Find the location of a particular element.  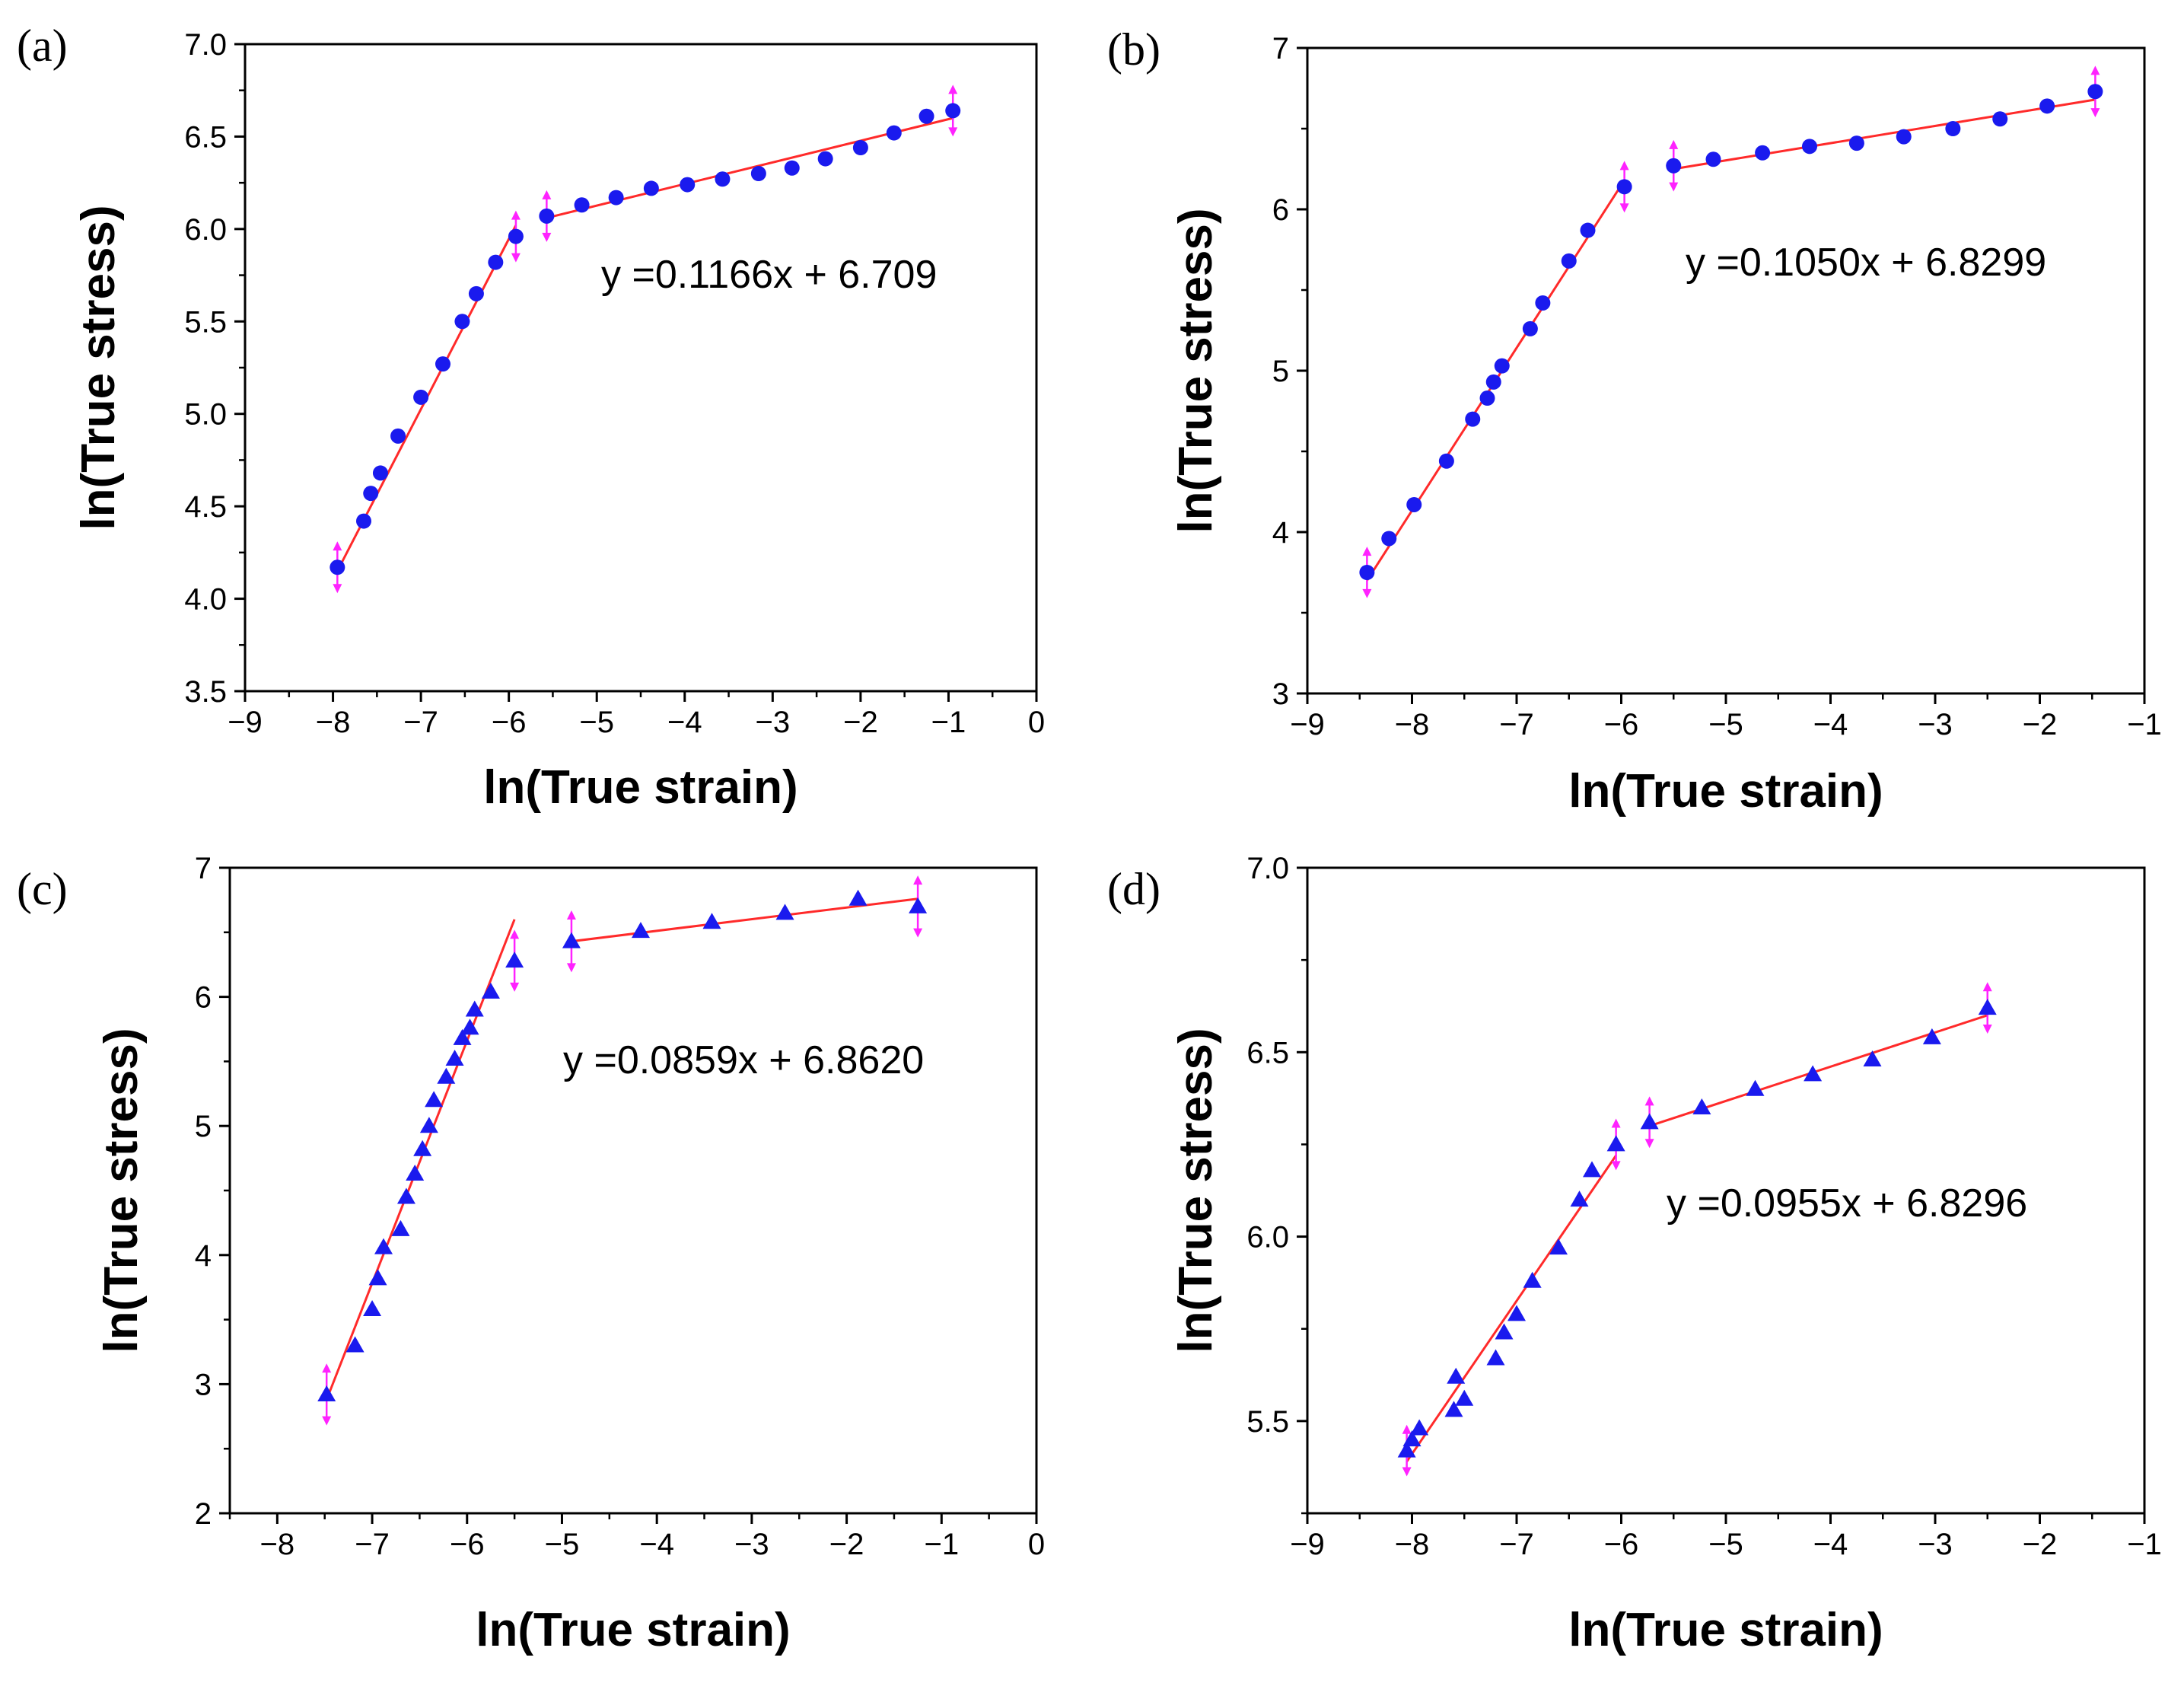

y-tick-label: 5.0 is located at coordinates (205, 415).